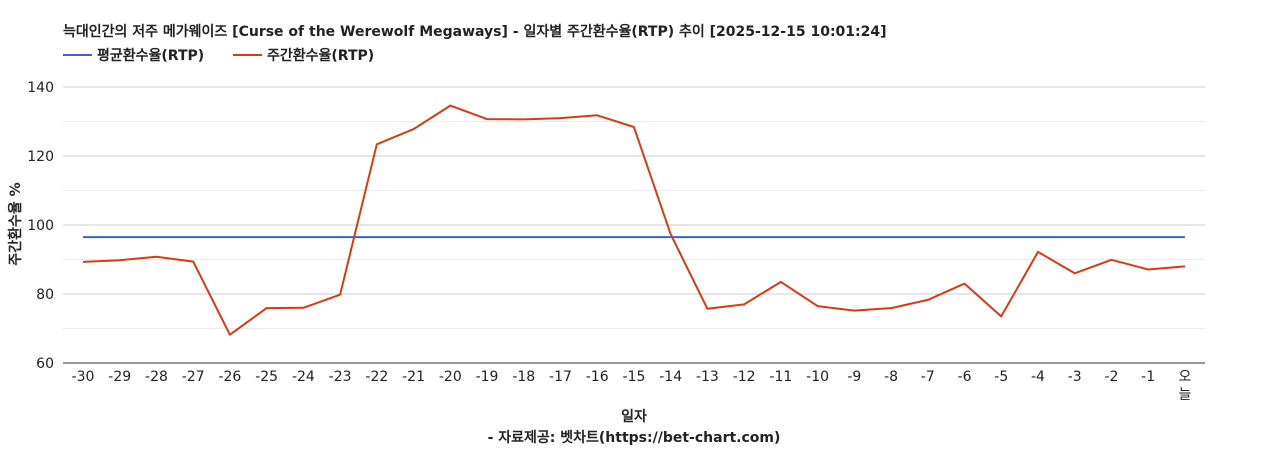 The image size is (1268, 450). Describe the element at coordinates (193, 377) in the screenshot. I see `x-tick-label: -27` at that location.